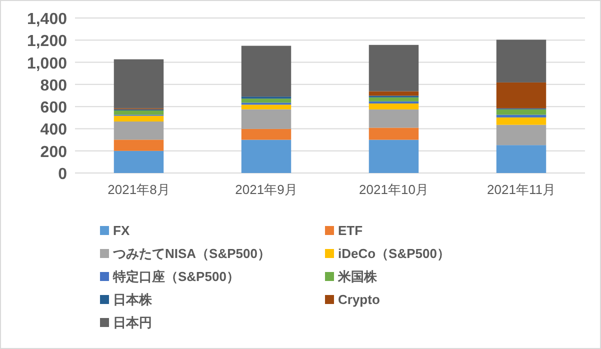  Describe the element at coordinates (521, 189) in the screenshot. I see `x-tick-label: 2021年11月` at that location.